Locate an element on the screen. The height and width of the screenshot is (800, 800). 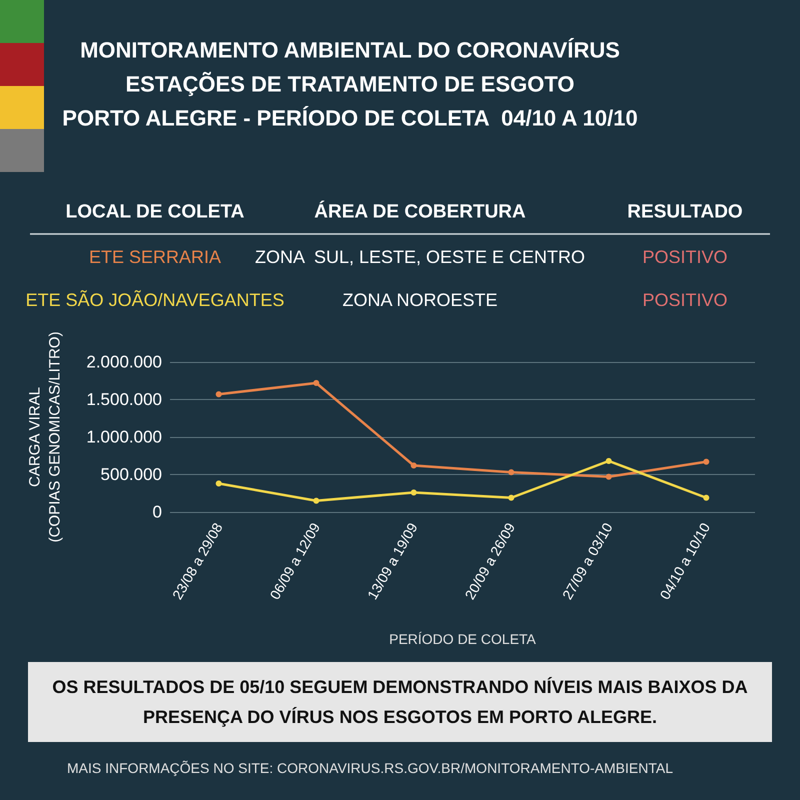
text: MAIS INFORMAÇÕES NO SITE: CORONAVIRUS.RS.GOV.BR/MONITORAMENTO-AMBIENTAL is located at coordinates (370, 768).